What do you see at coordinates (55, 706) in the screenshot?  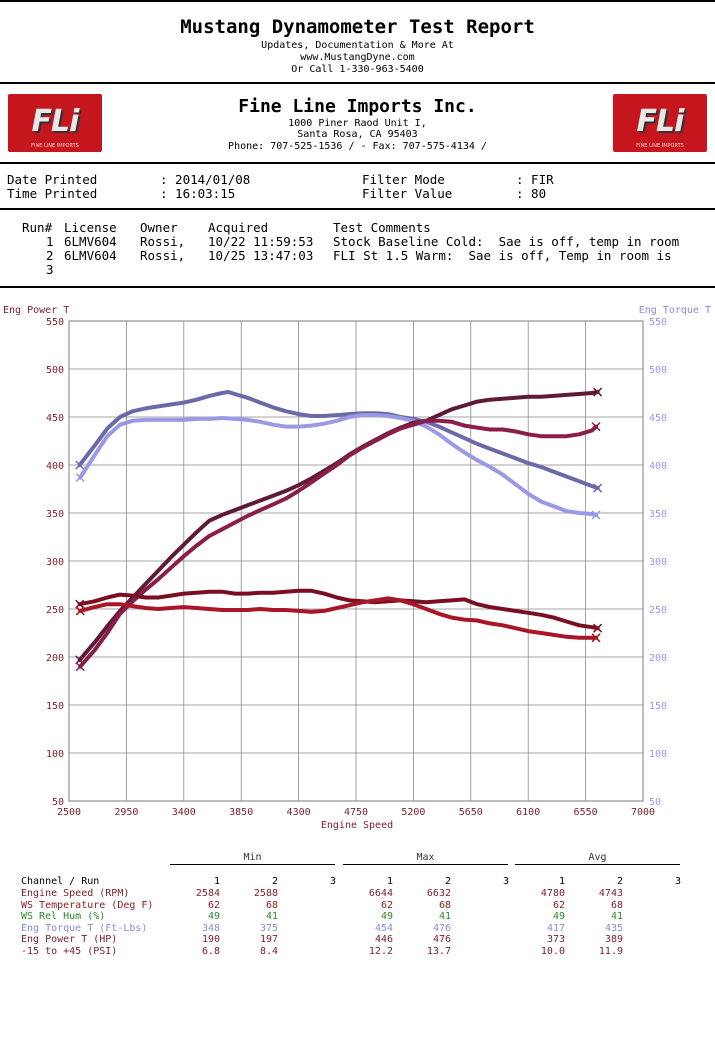 I see `y-tick-label-left: 150` at bounding box center [55, 706].